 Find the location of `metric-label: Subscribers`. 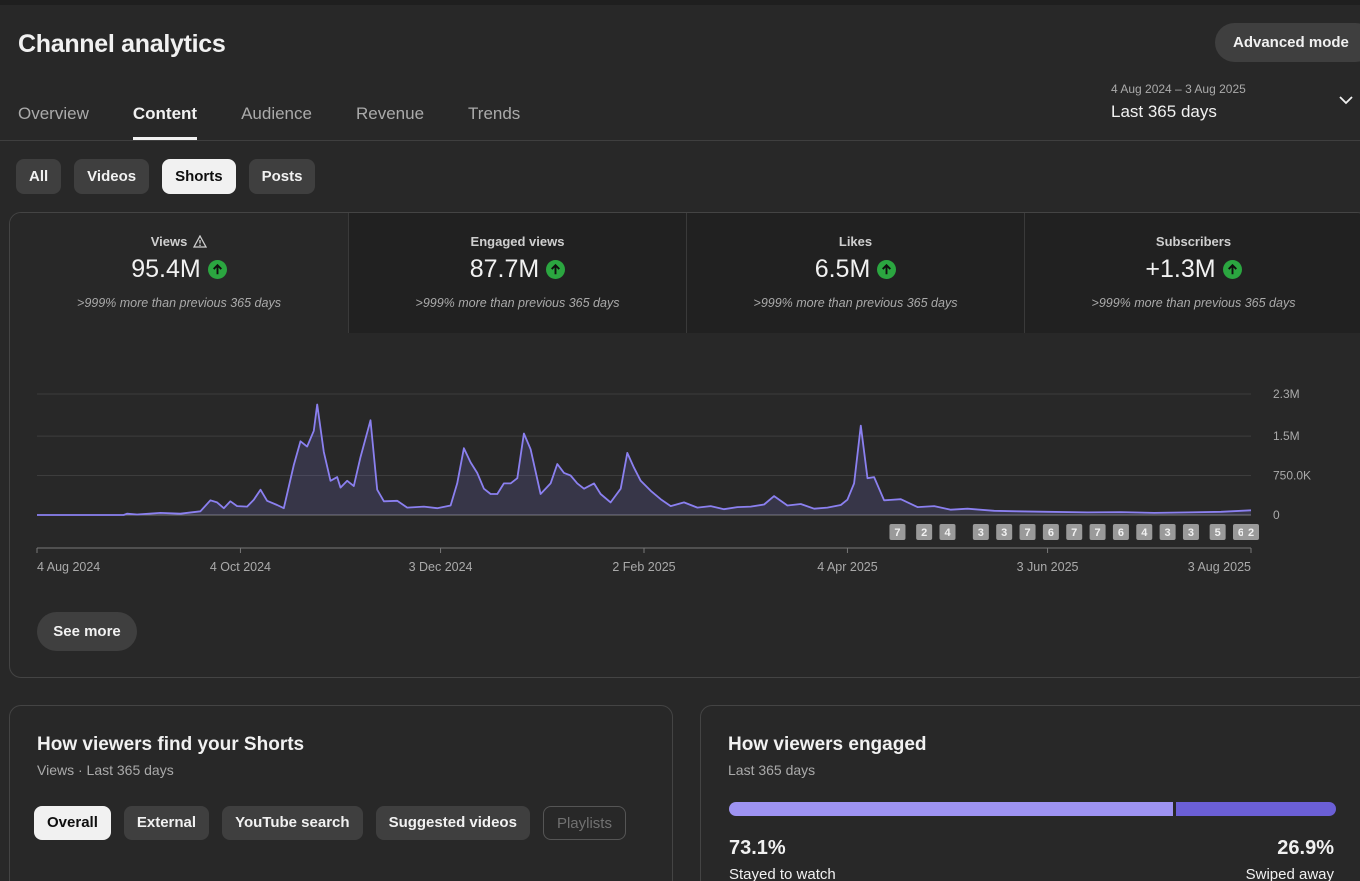

metric-label: Subscribers is located at coordinates (1193, 241).